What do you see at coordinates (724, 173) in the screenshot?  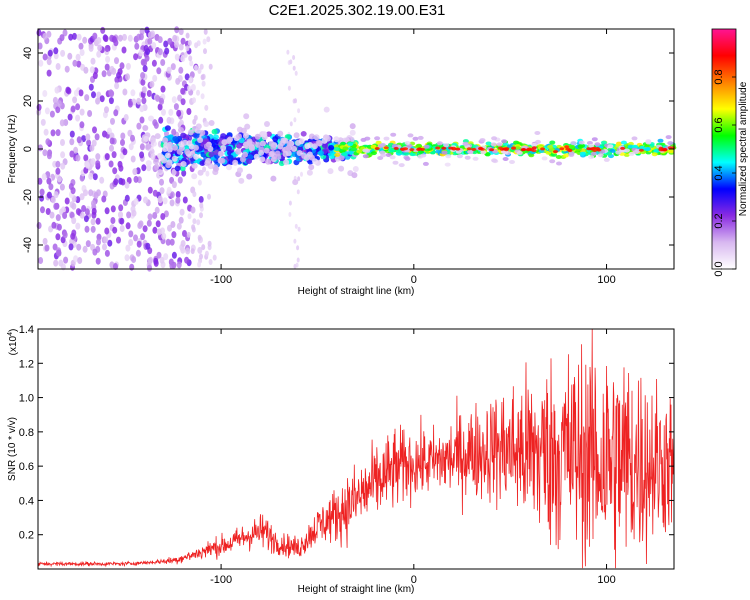 I see `colorbar-ticks: 0.0 0.2 0.4 0.6 0.8` at bounding box center [724, 173].